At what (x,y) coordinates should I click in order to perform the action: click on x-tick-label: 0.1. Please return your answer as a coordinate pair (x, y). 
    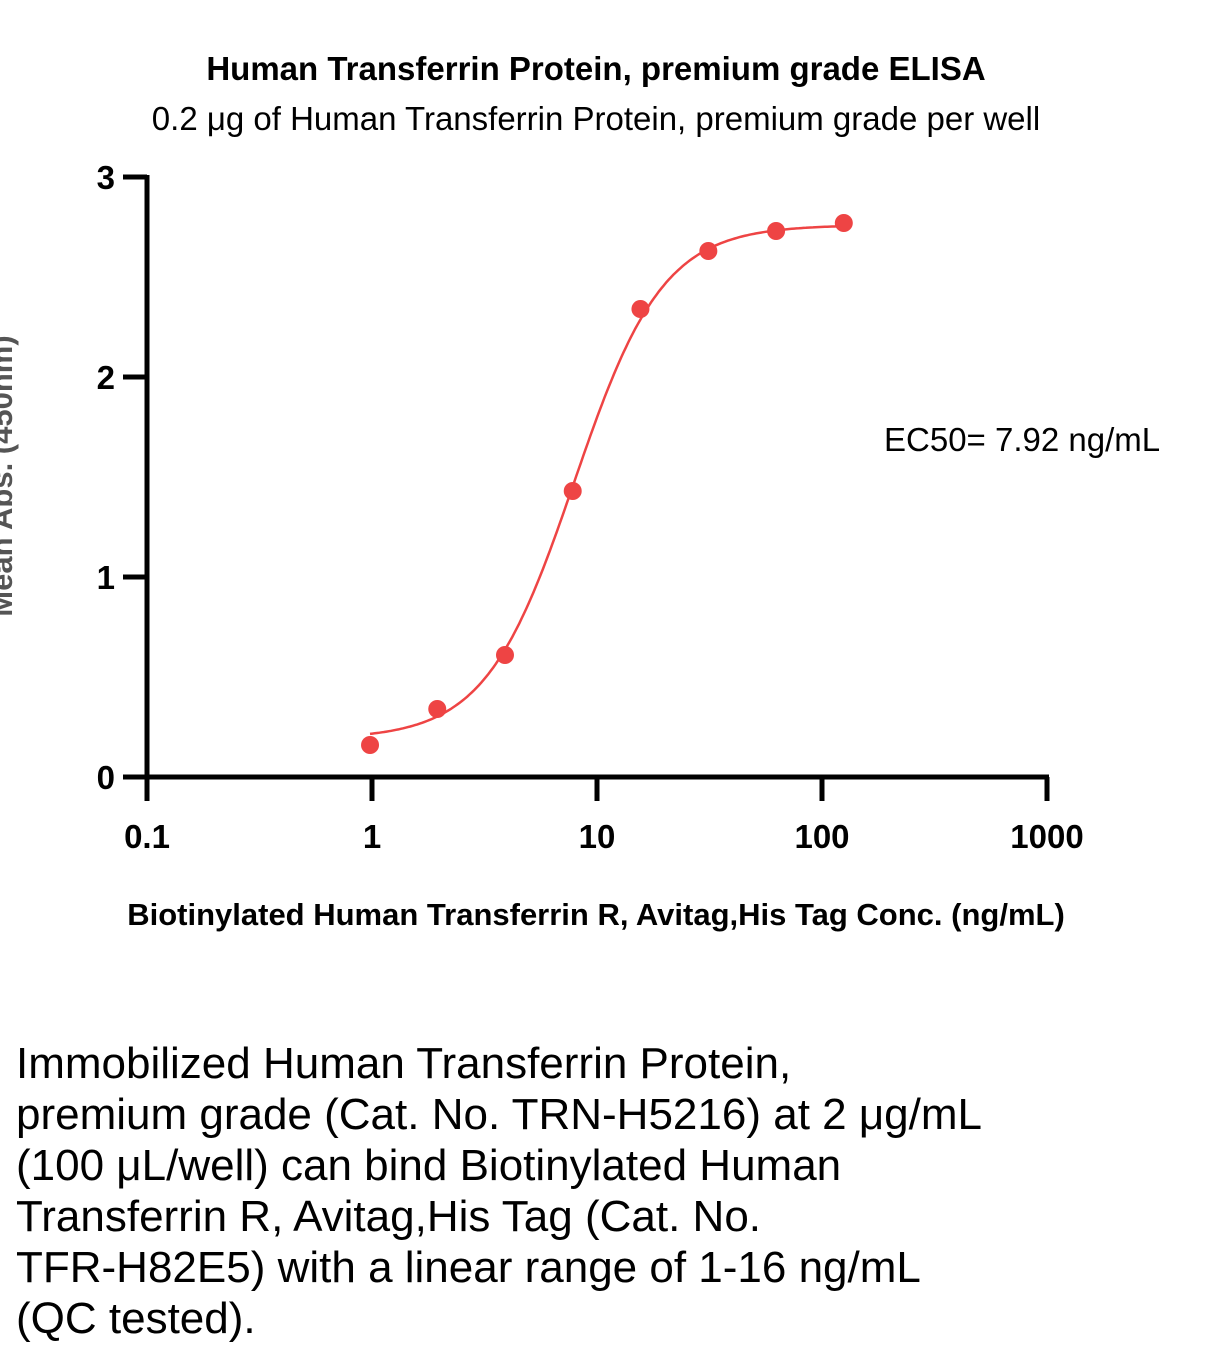
    Looking at the image, I should click on (147, 836).